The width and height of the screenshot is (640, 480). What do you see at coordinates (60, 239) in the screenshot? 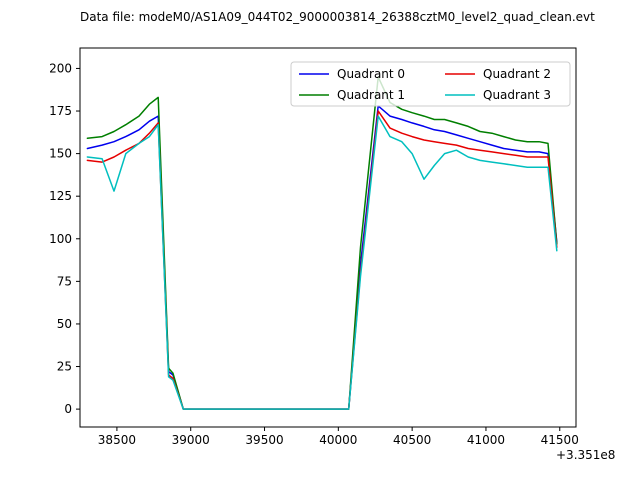
I see `y-tick-label: 100` at bounding box center [60, 239].